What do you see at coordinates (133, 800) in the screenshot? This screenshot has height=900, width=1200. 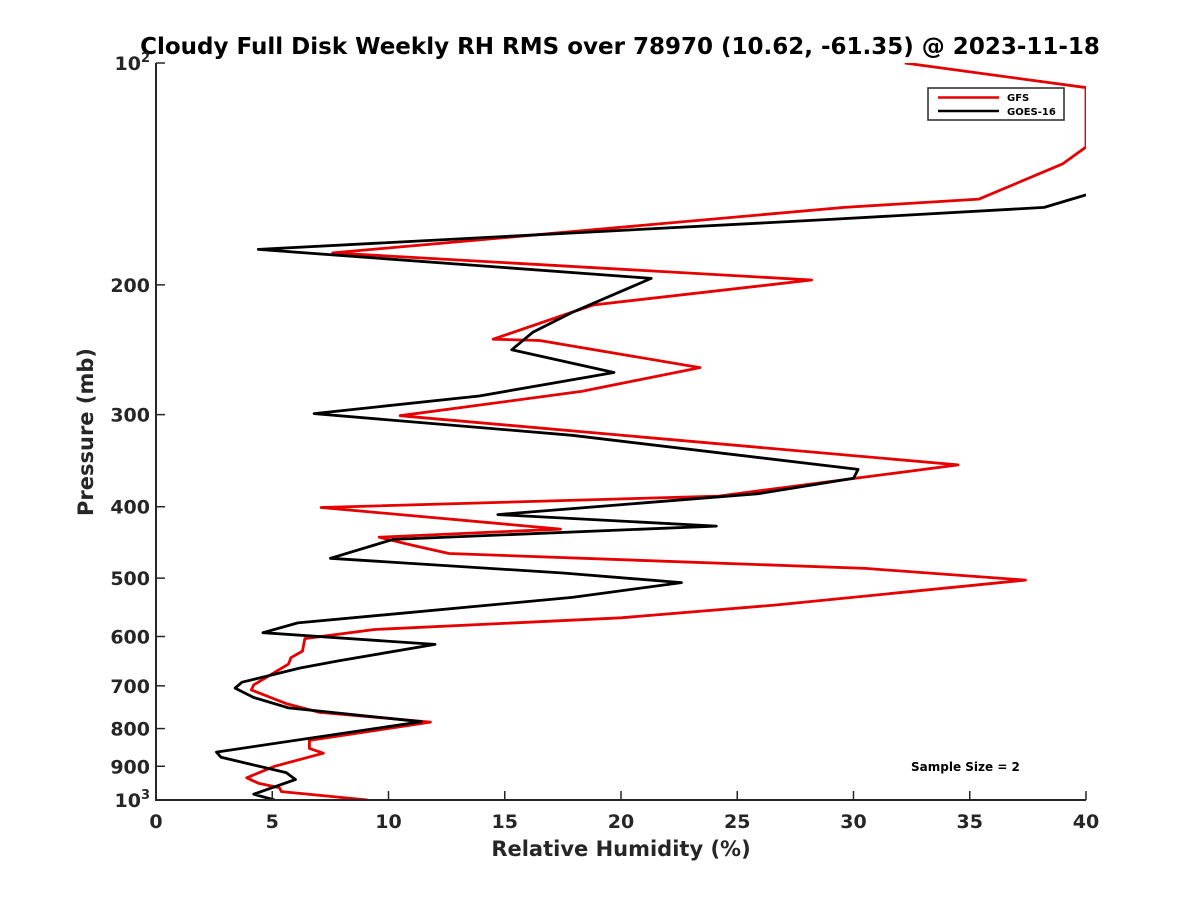 I see `y-tick-label: 10³` at bounding box center [133, 800].